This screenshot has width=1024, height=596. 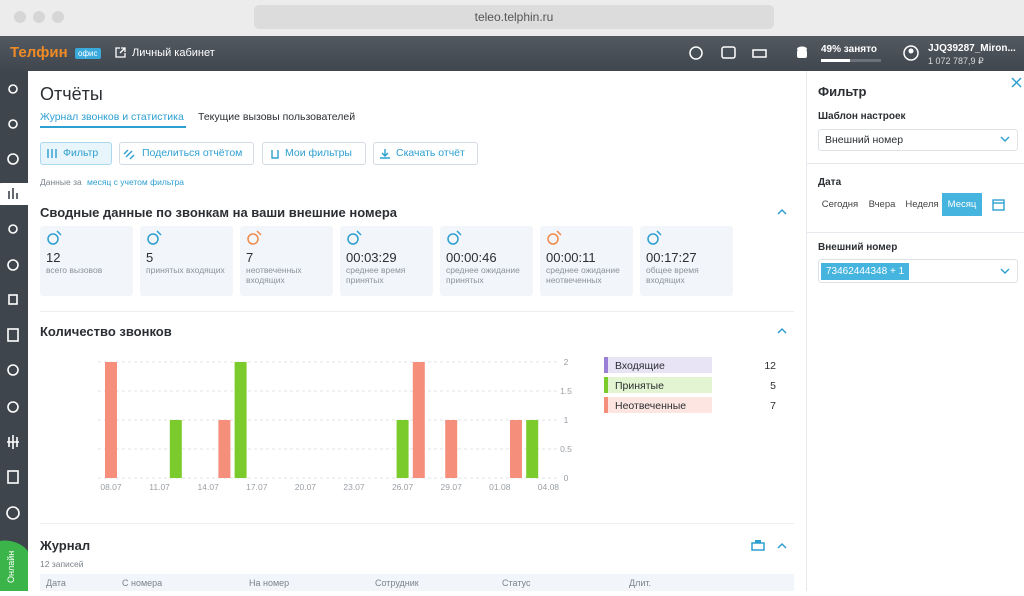 What do you see at coordinates (274, 275) in the screenshot?
I see `card-label: неотвеченных входящих` at bounding box center [274, 275].